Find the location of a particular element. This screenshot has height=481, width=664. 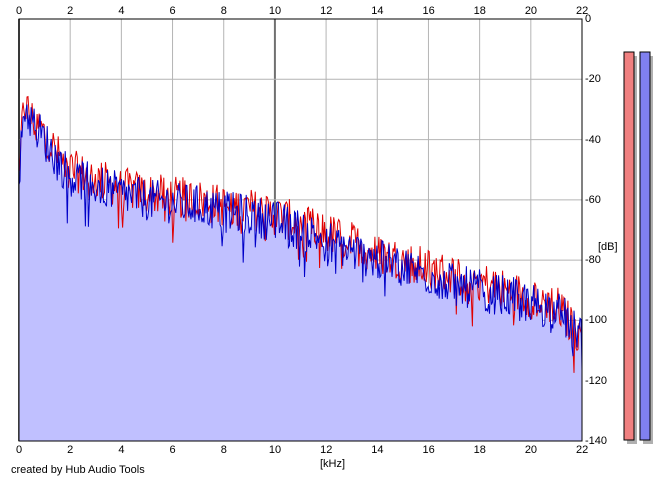

x-tick-label-bottom: 18 is located at coordinates (479, 450).